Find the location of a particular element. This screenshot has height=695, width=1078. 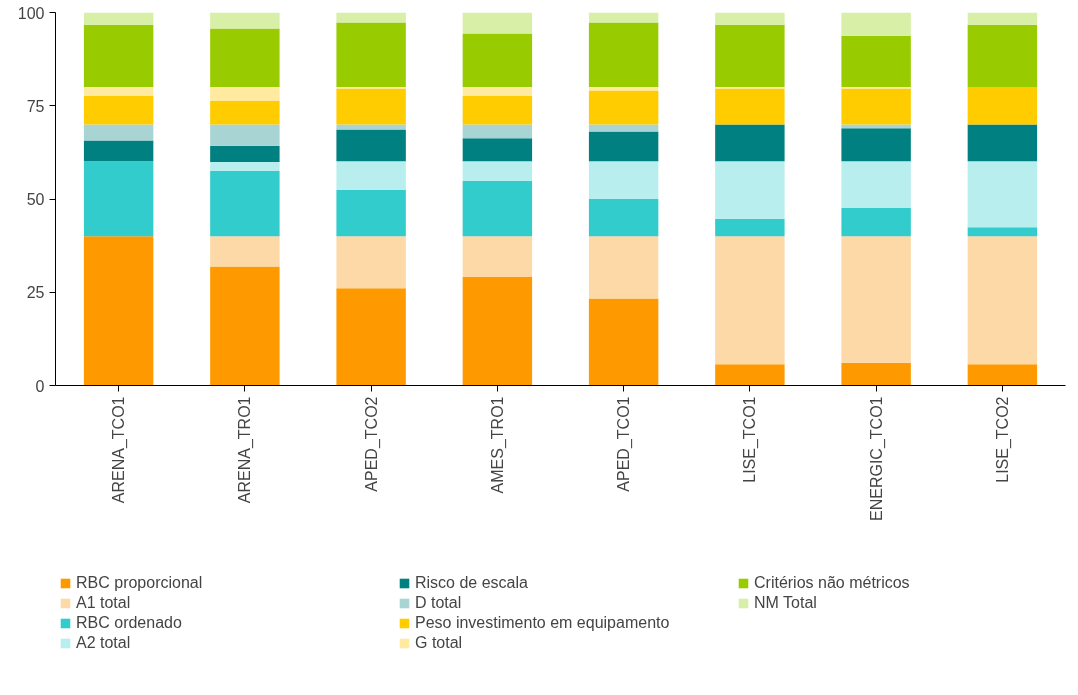

legend-label: D total is located at coordinates (439, 603).